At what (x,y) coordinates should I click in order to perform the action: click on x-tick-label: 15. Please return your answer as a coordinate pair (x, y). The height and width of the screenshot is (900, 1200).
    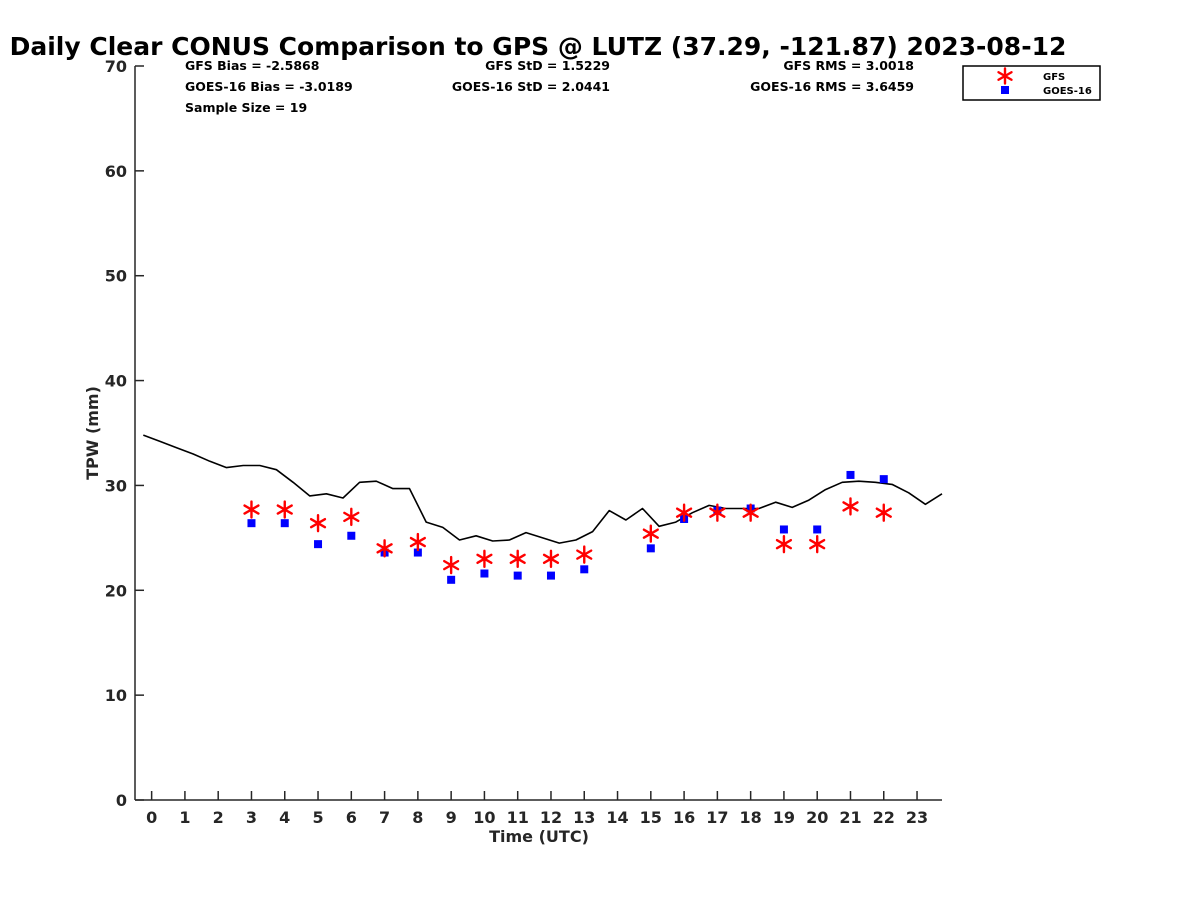
    Looking at the image, I should click on (651, 817).